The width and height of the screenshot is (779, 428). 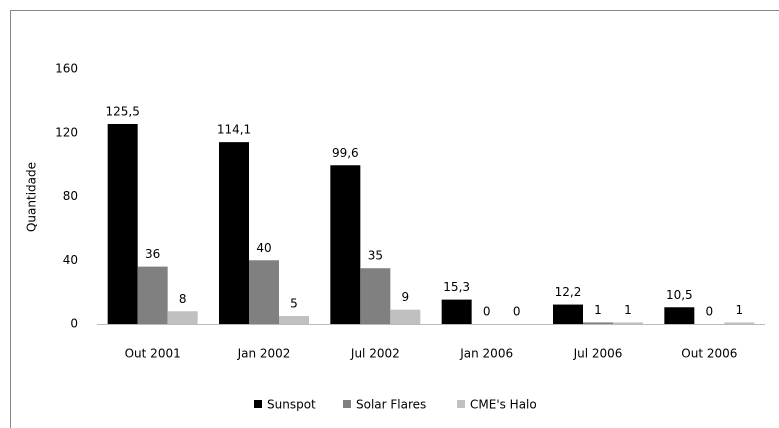 I want to click on data-label: 5, so click(x=294, y=304).